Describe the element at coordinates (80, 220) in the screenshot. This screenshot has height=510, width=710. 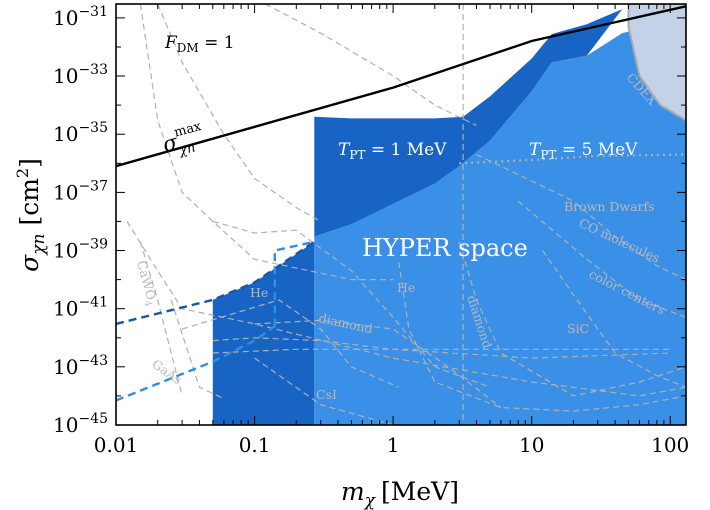
I see `y-tick-labels: 10−31 10−33 10−35 10−37 10−39 10−41 10−43 10−45` at that location.